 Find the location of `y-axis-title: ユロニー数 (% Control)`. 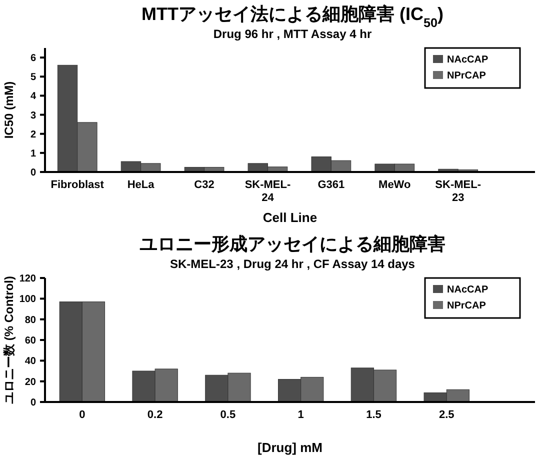

y-axis-title: ユロニー数 (% Control) is located at coordinates (9, 340).